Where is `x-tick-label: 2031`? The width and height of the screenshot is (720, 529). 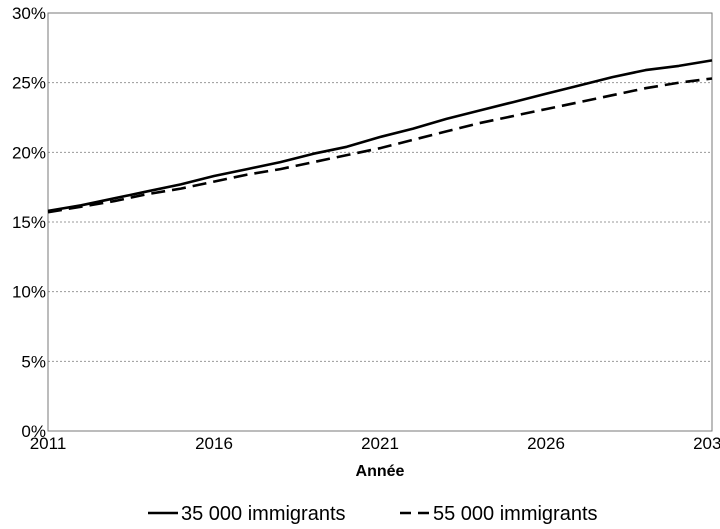
x-tick-label: 2031 is located at coordinates (706, 443).